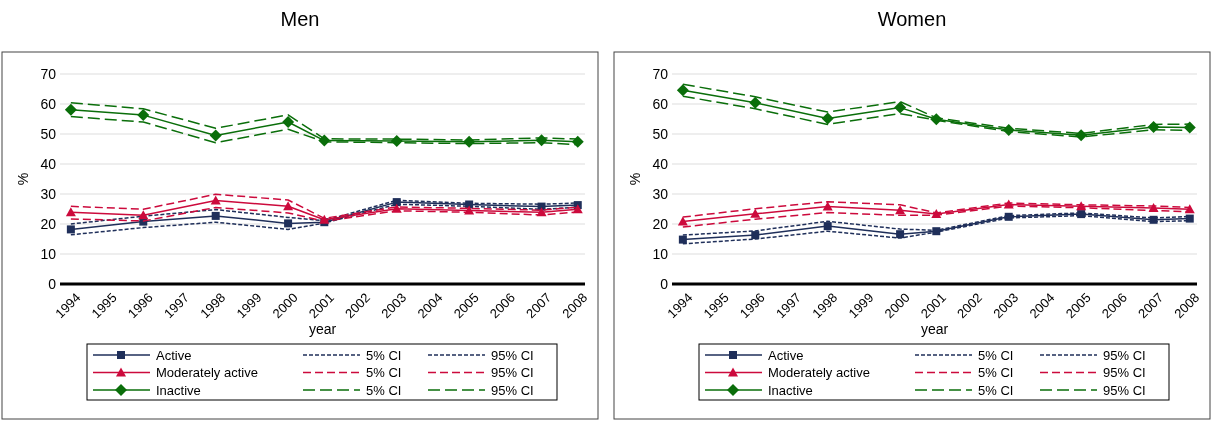  I want to click on chart-title: Women, so click(912, 19).